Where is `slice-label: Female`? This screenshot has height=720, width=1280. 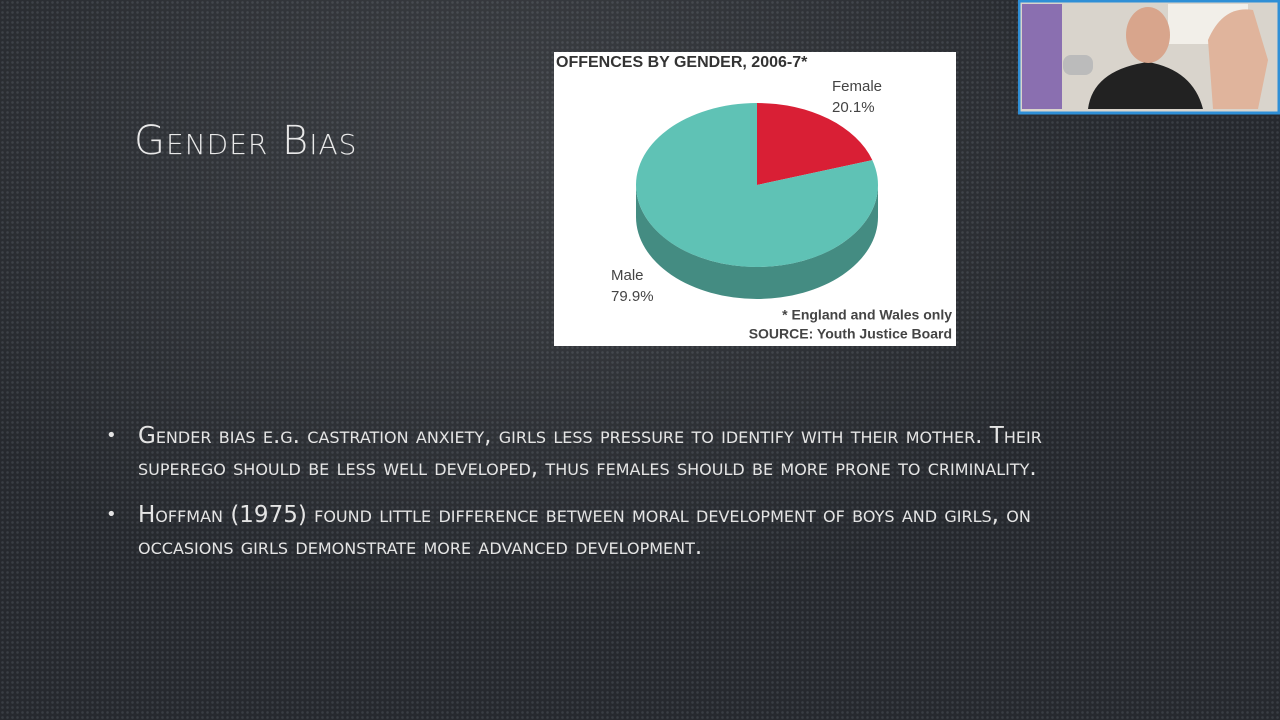 slice-label: Female is located at coordinates (857, 86).